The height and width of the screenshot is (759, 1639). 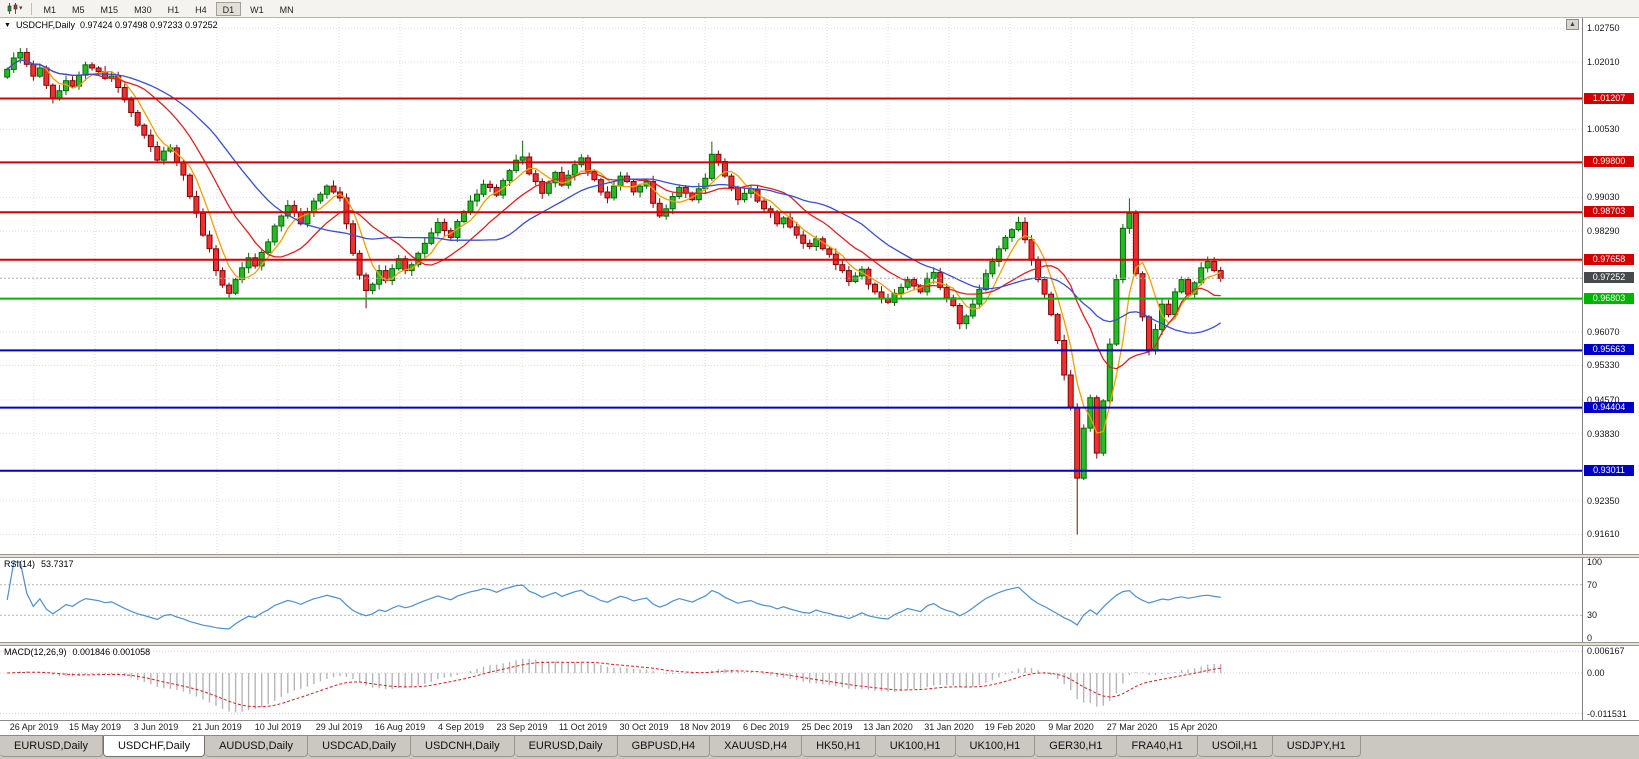 What do you see at coordinates (34, 727) in the screenshot?
I see `date-label: 26 Apr 2019` at bounding box center [34, 727].